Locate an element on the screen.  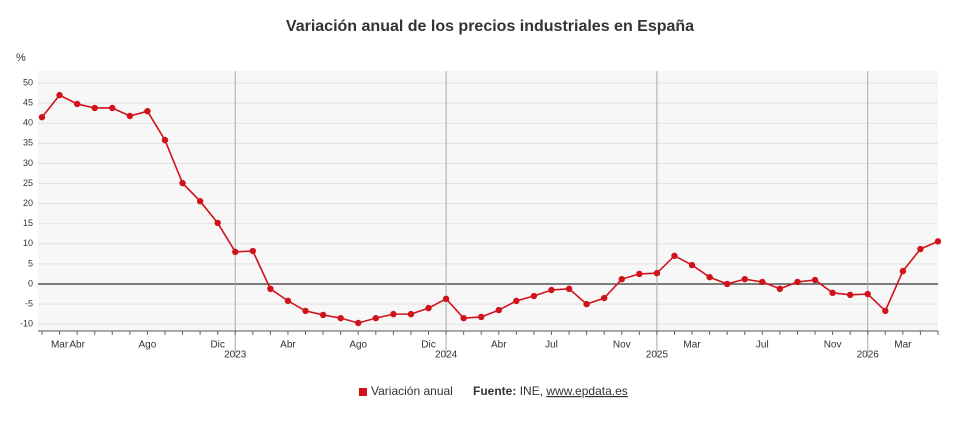
source-link: www.epdata.es is located at coordinates (586, 391).